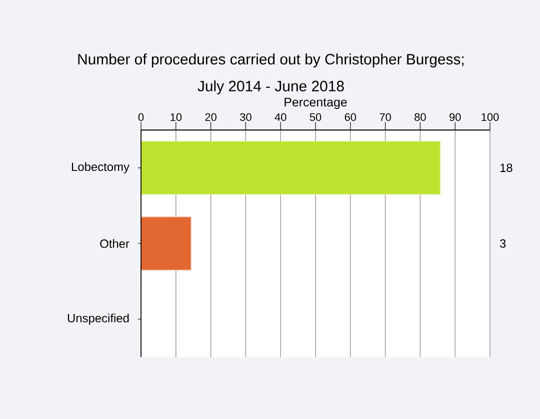 The height and width of the screenshot is (419, 540). Describe the element at coordinates (490, 117) in the screenshot. I see `x-tick-label: 100` at that location.